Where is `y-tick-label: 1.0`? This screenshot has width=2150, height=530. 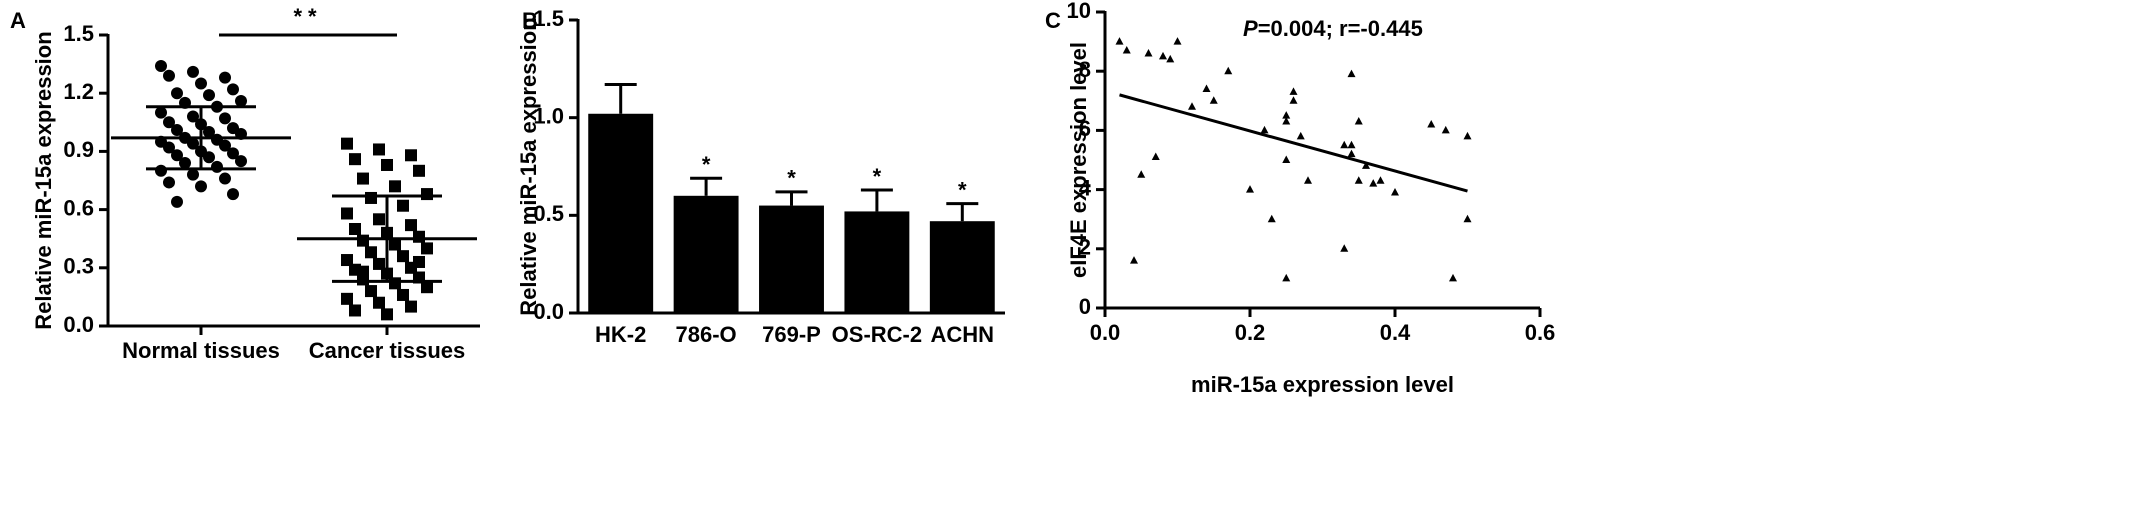
y-tick-label: 1.0 is located at coordinates (548, 115).